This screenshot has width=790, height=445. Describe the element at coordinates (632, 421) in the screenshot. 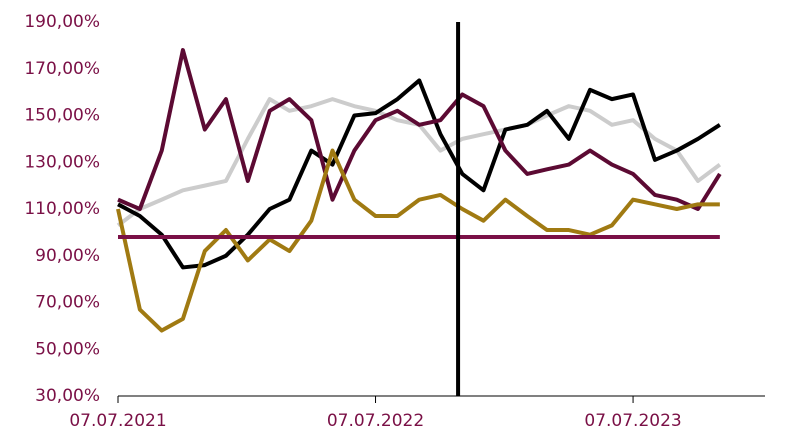

I see `x-tick-label: 07.07.2023` at that location.